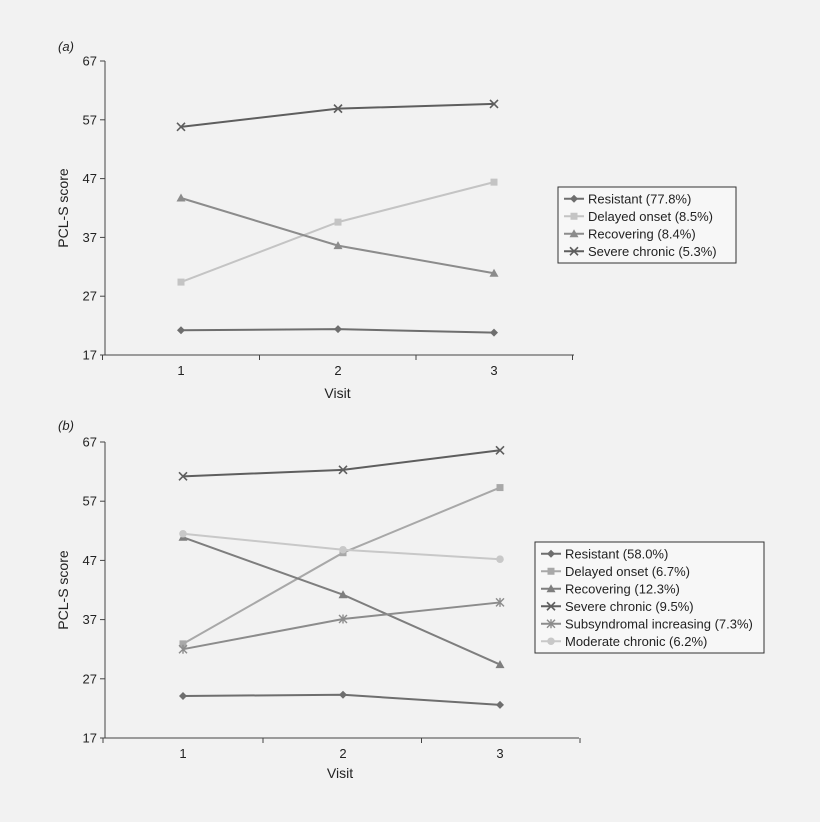  What do you see at coordinates (652, 251) in the screenshot?
I see `legend-label: Severe chronic (5.3%)` at bounding box center [652, 251].